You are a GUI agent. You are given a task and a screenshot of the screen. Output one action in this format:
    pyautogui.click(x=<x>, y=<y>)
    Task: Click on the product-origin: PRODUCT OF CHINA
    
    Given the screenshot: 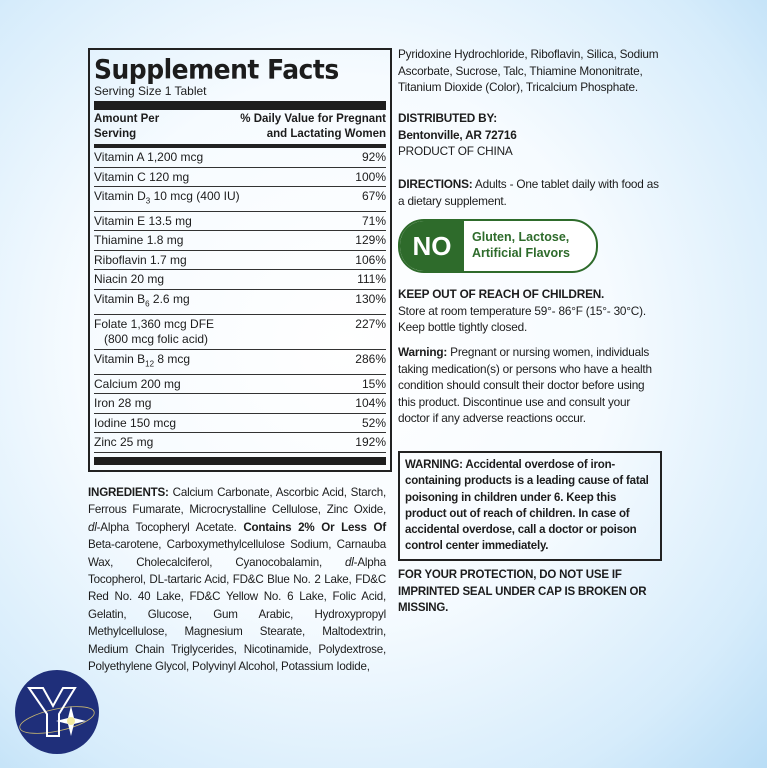 What is the action you would take?
    pyautogui.click(x=455, y=151)
    